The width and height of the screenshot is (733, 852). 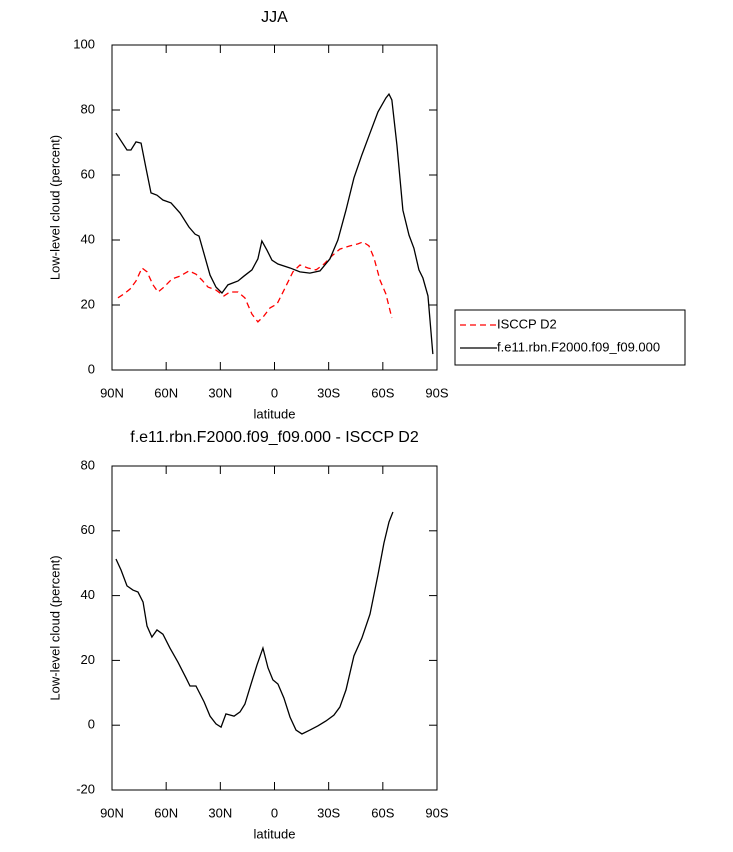 I want to click on y-tick-label: 100, so click(x=84, y=43).